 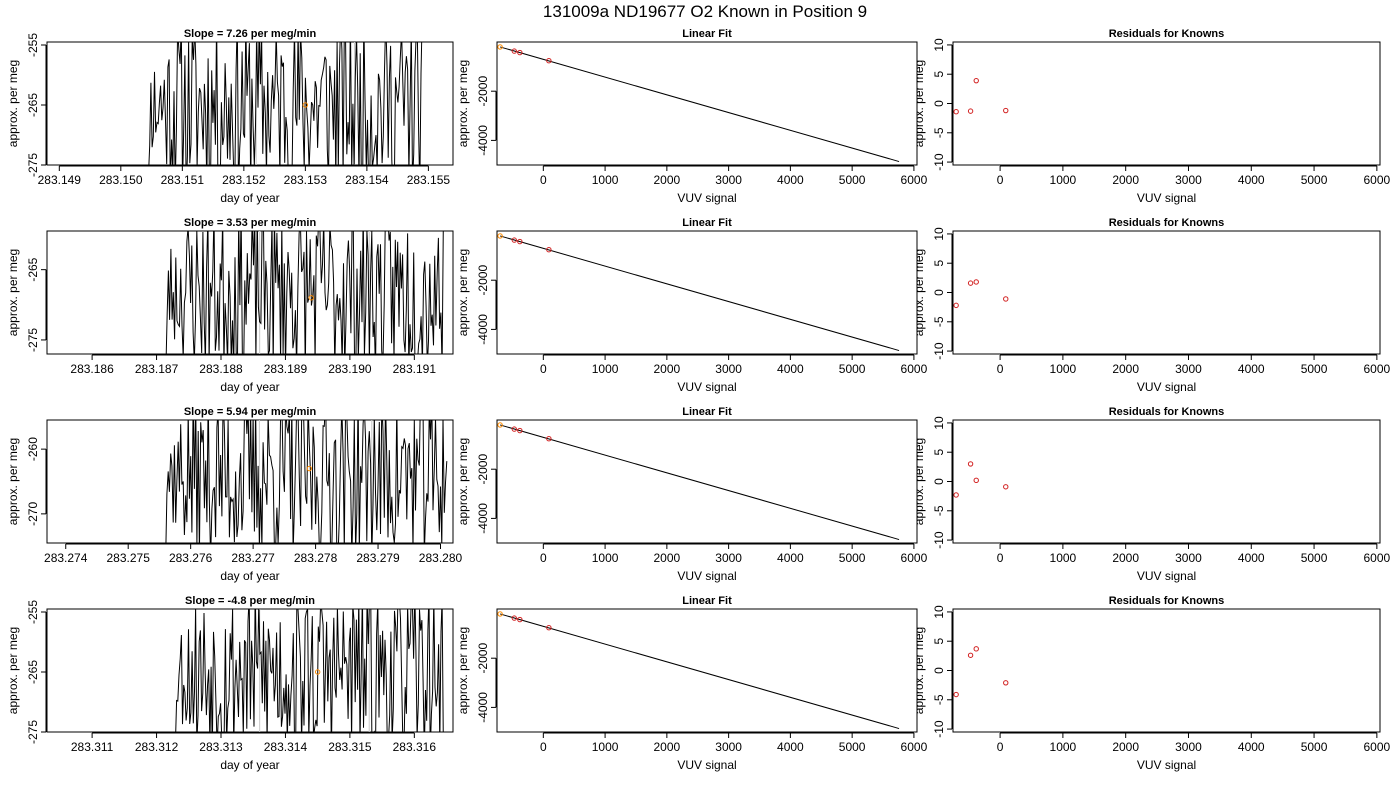 What do you see at coordinates (316, 558) in the screenshot?
I see `x-tick-label: 283.278` at bounding box center [316, 558].